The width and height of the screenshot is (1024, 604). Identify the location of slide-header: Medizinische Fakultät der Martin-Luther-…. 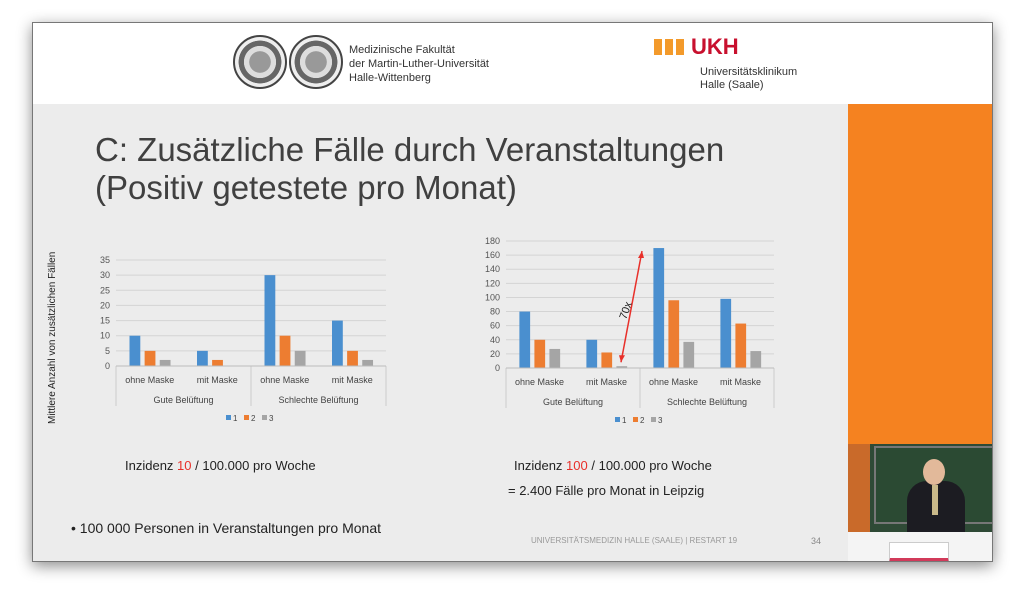
(512, 63).